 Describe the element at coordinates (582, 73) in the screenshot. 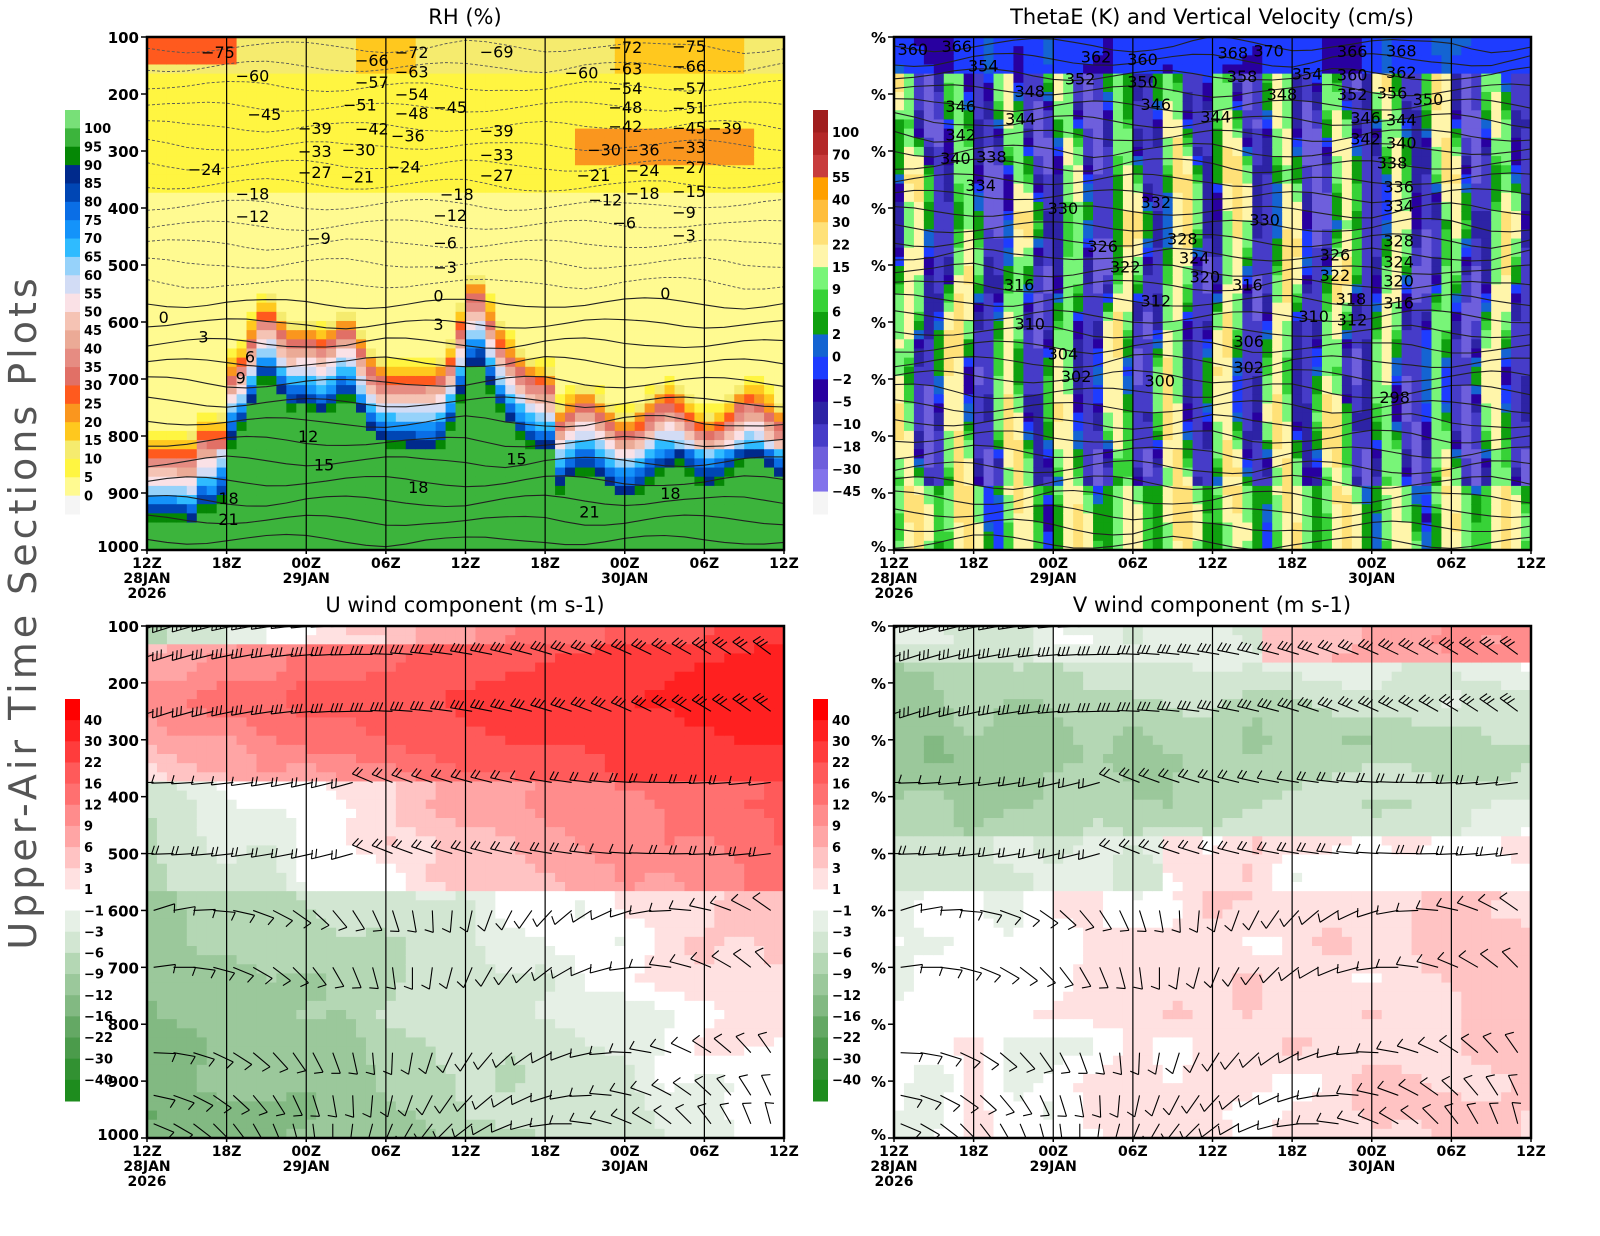

I see `rh-contour-label: −60` at that location.